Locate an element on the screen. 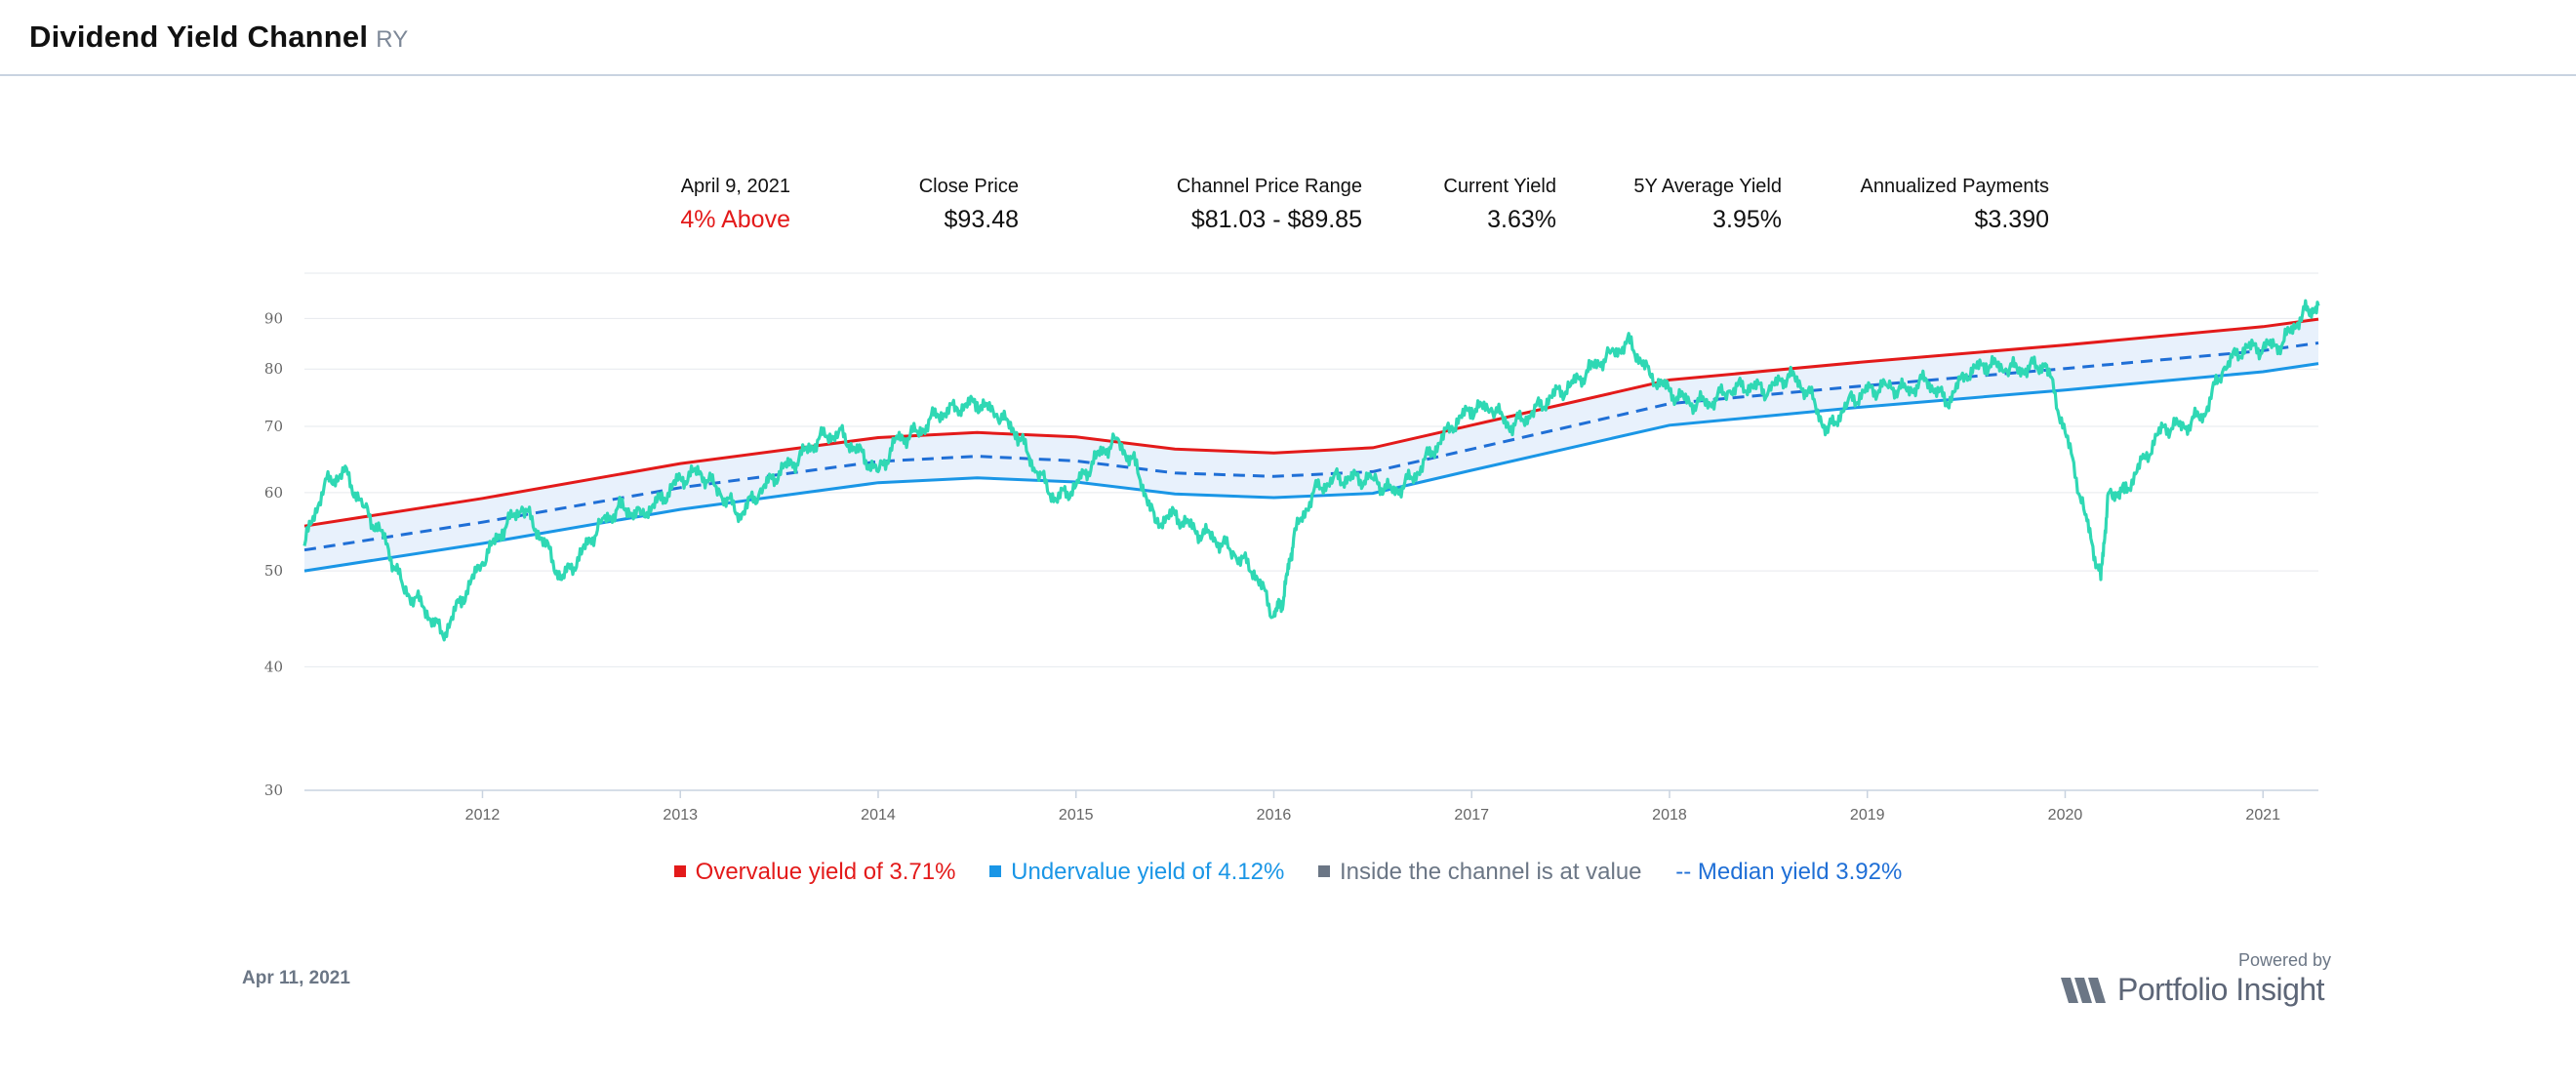 This screenshot has height=1084, width=2576. stat-current-yield-label: Current Yield is located at coordinates (1499, 186).